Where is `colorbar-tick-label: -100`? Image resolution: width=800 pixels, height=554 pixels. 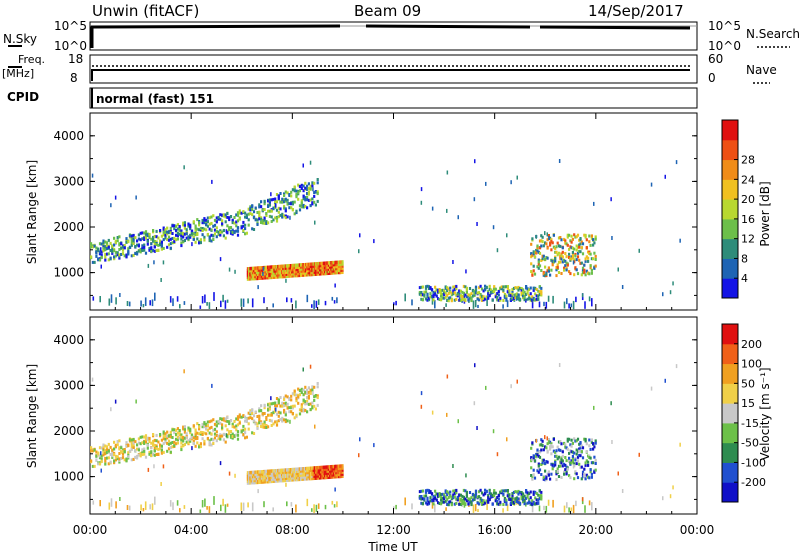
colorbar-tick-label: -100 is located at coordinates (753, 462).